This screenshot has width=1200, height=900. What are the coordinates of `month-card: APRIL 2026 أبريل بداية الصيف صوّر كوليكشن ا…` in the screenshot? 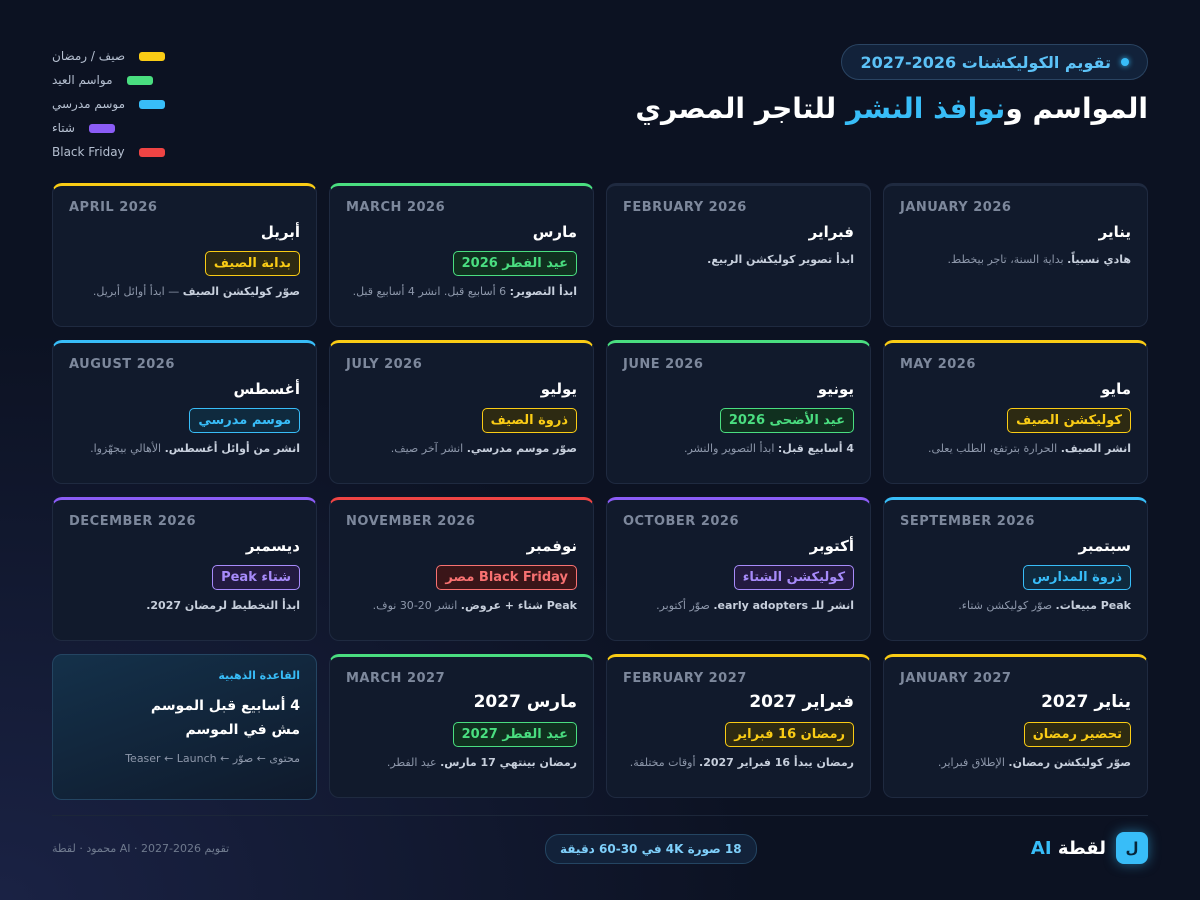 It's located at (184, 255).